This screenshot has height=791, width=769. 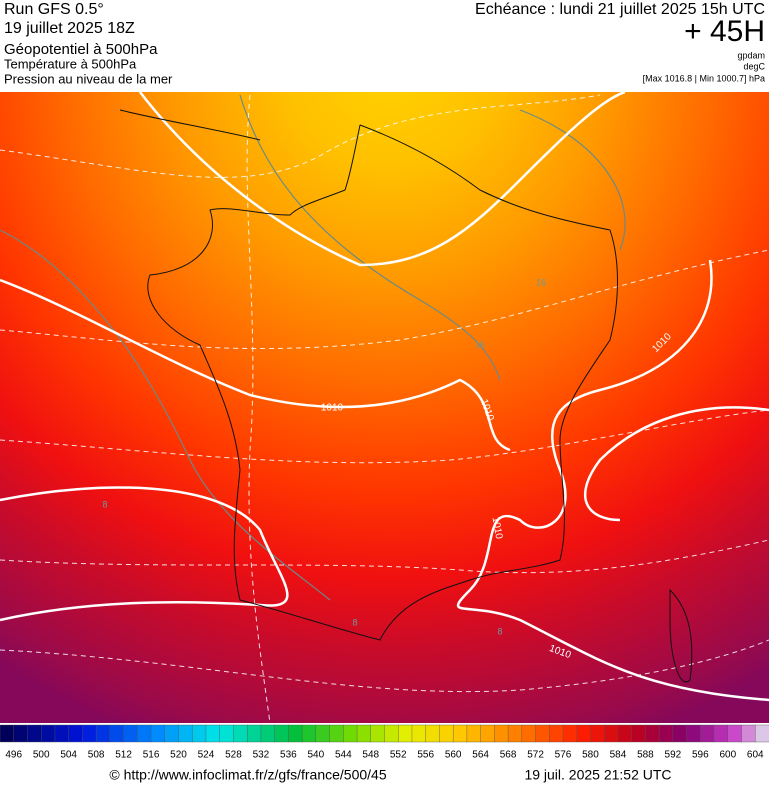 What do you see at coordinates (563, 755) in the screenshot?
I see `scale-label: 576` at bounding box center [563, 755].